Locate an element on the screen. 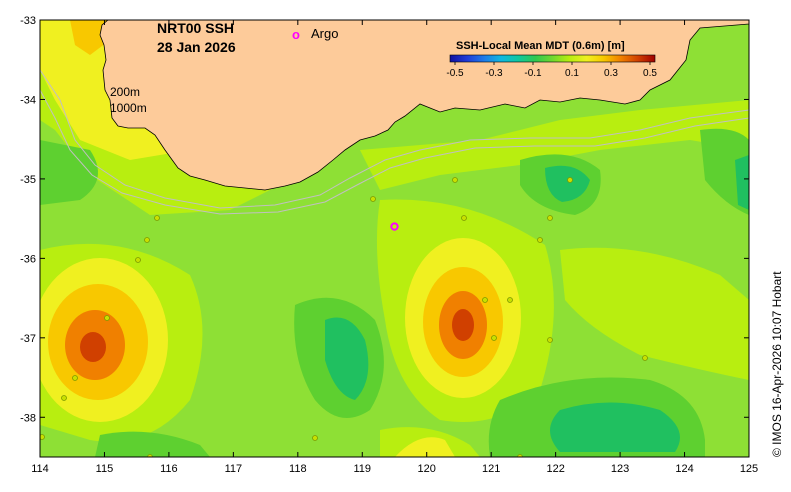 This screenshot has height=492, width=791. eddy-central-core is located at coordinates (463, 325).